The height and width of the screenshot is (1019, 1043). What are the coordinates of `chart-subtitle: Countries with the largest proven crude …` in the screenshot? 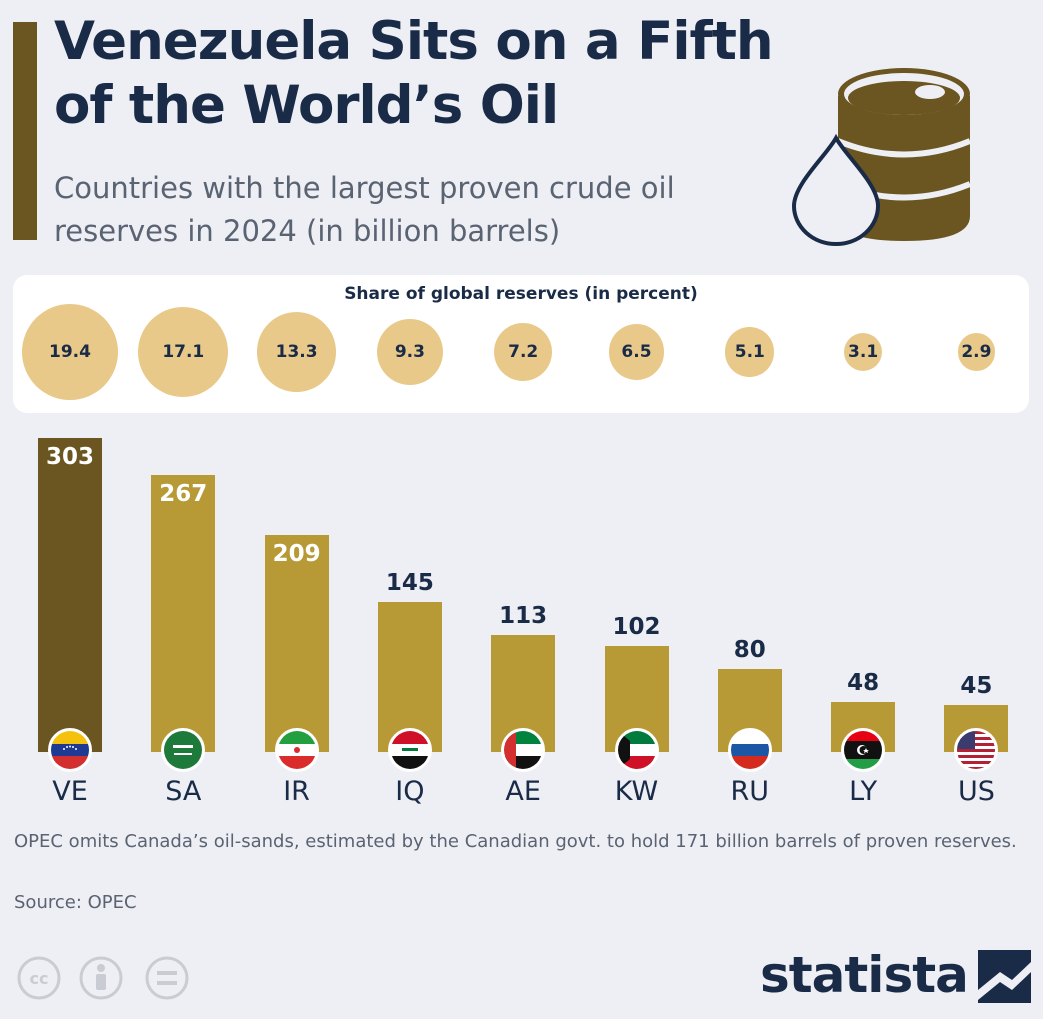 It's located at (364, 209).